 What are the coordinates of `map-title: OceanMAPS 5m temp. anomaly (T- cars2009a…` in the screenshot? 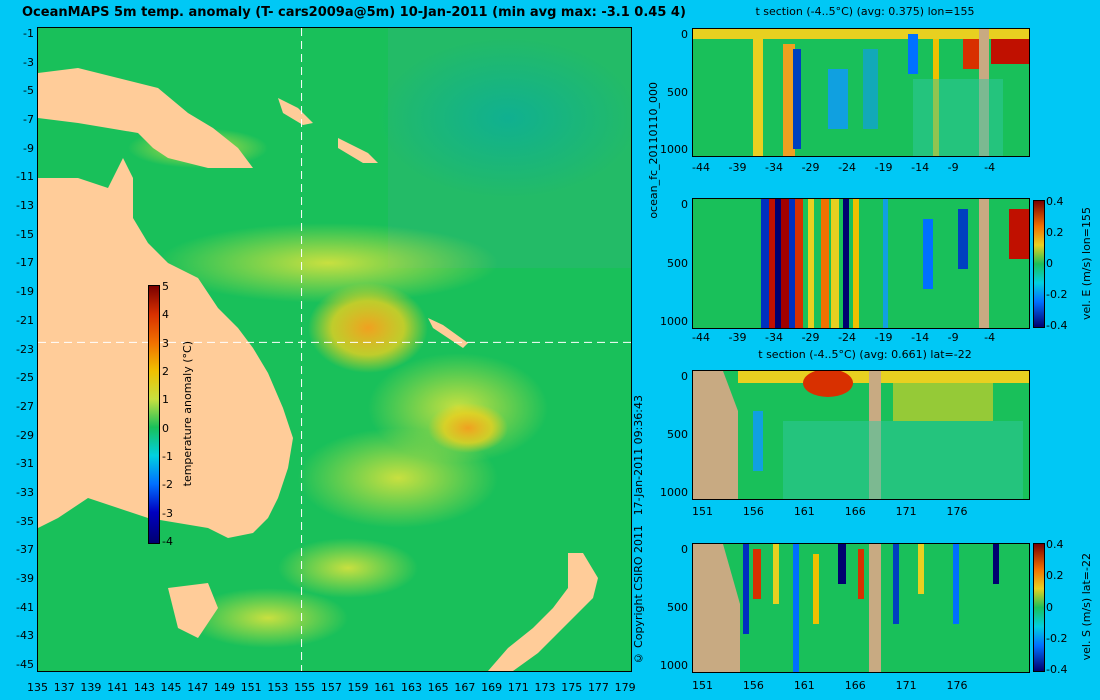 It's located at (354, 12).